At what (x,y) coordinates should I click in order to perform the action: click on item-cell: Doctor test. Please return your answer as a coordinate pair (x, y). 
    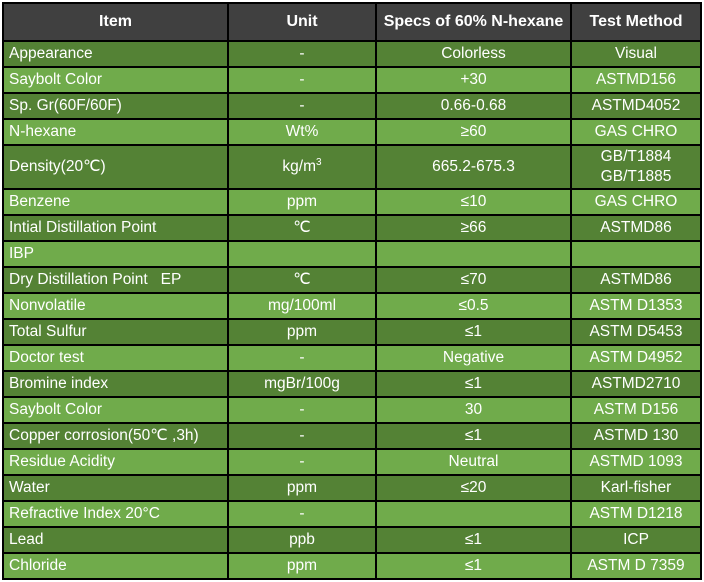
    Looking at the image, I should click on (115, 358).